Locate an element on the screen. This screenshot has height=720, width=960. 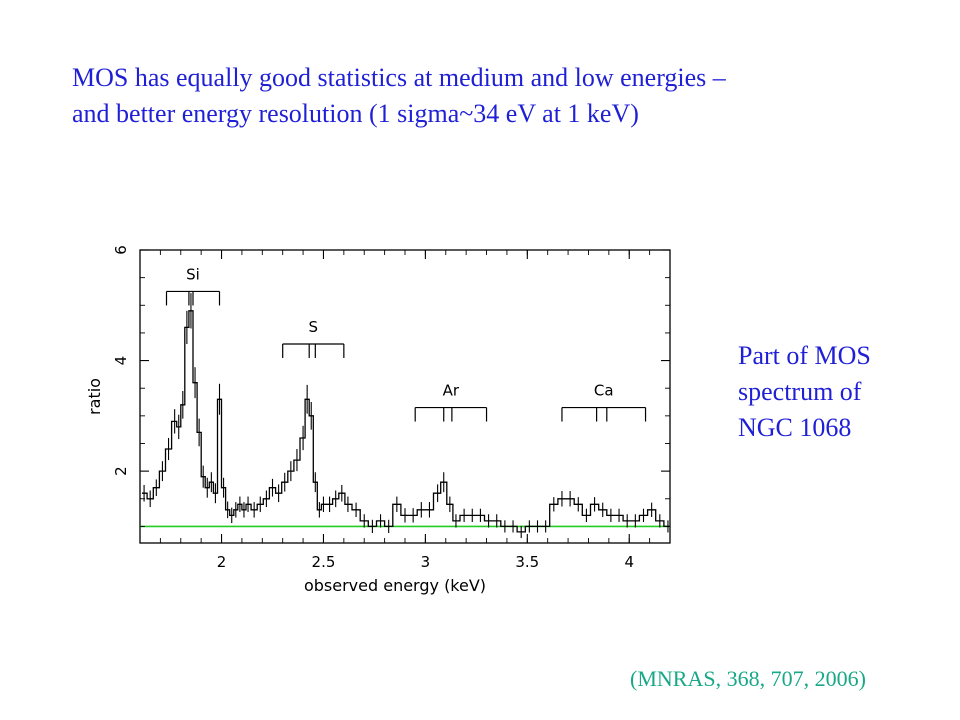
x-axis-label: observed energy (keV) is located at coordinates (395, 585).